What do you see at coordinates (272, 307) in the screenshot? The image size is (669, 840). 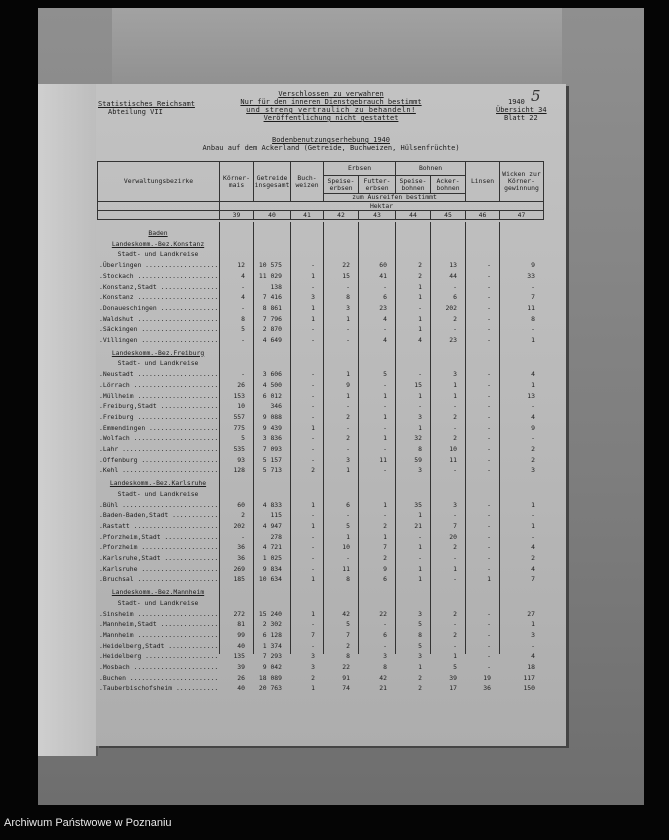 I see `cell-value: 8 861` at bounding box center [272, 307].